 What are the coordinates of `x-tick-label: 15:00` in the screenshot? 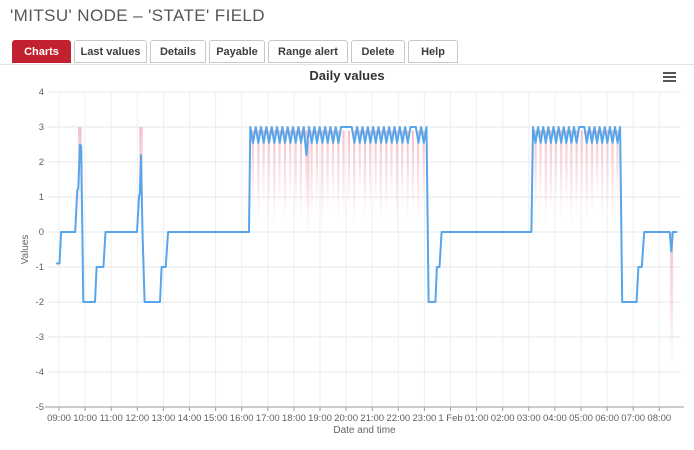 It's located at (216, 418).